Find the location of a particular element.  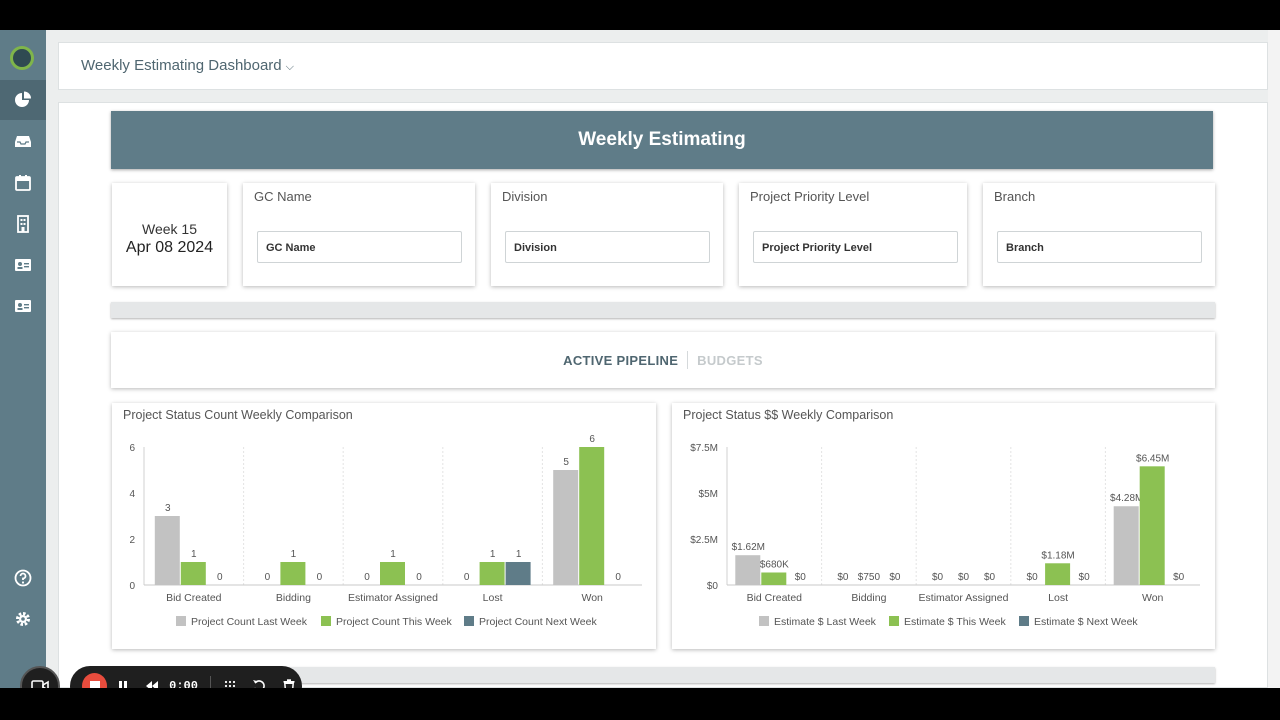

next-section-bar is located at coordinates (663, 675).